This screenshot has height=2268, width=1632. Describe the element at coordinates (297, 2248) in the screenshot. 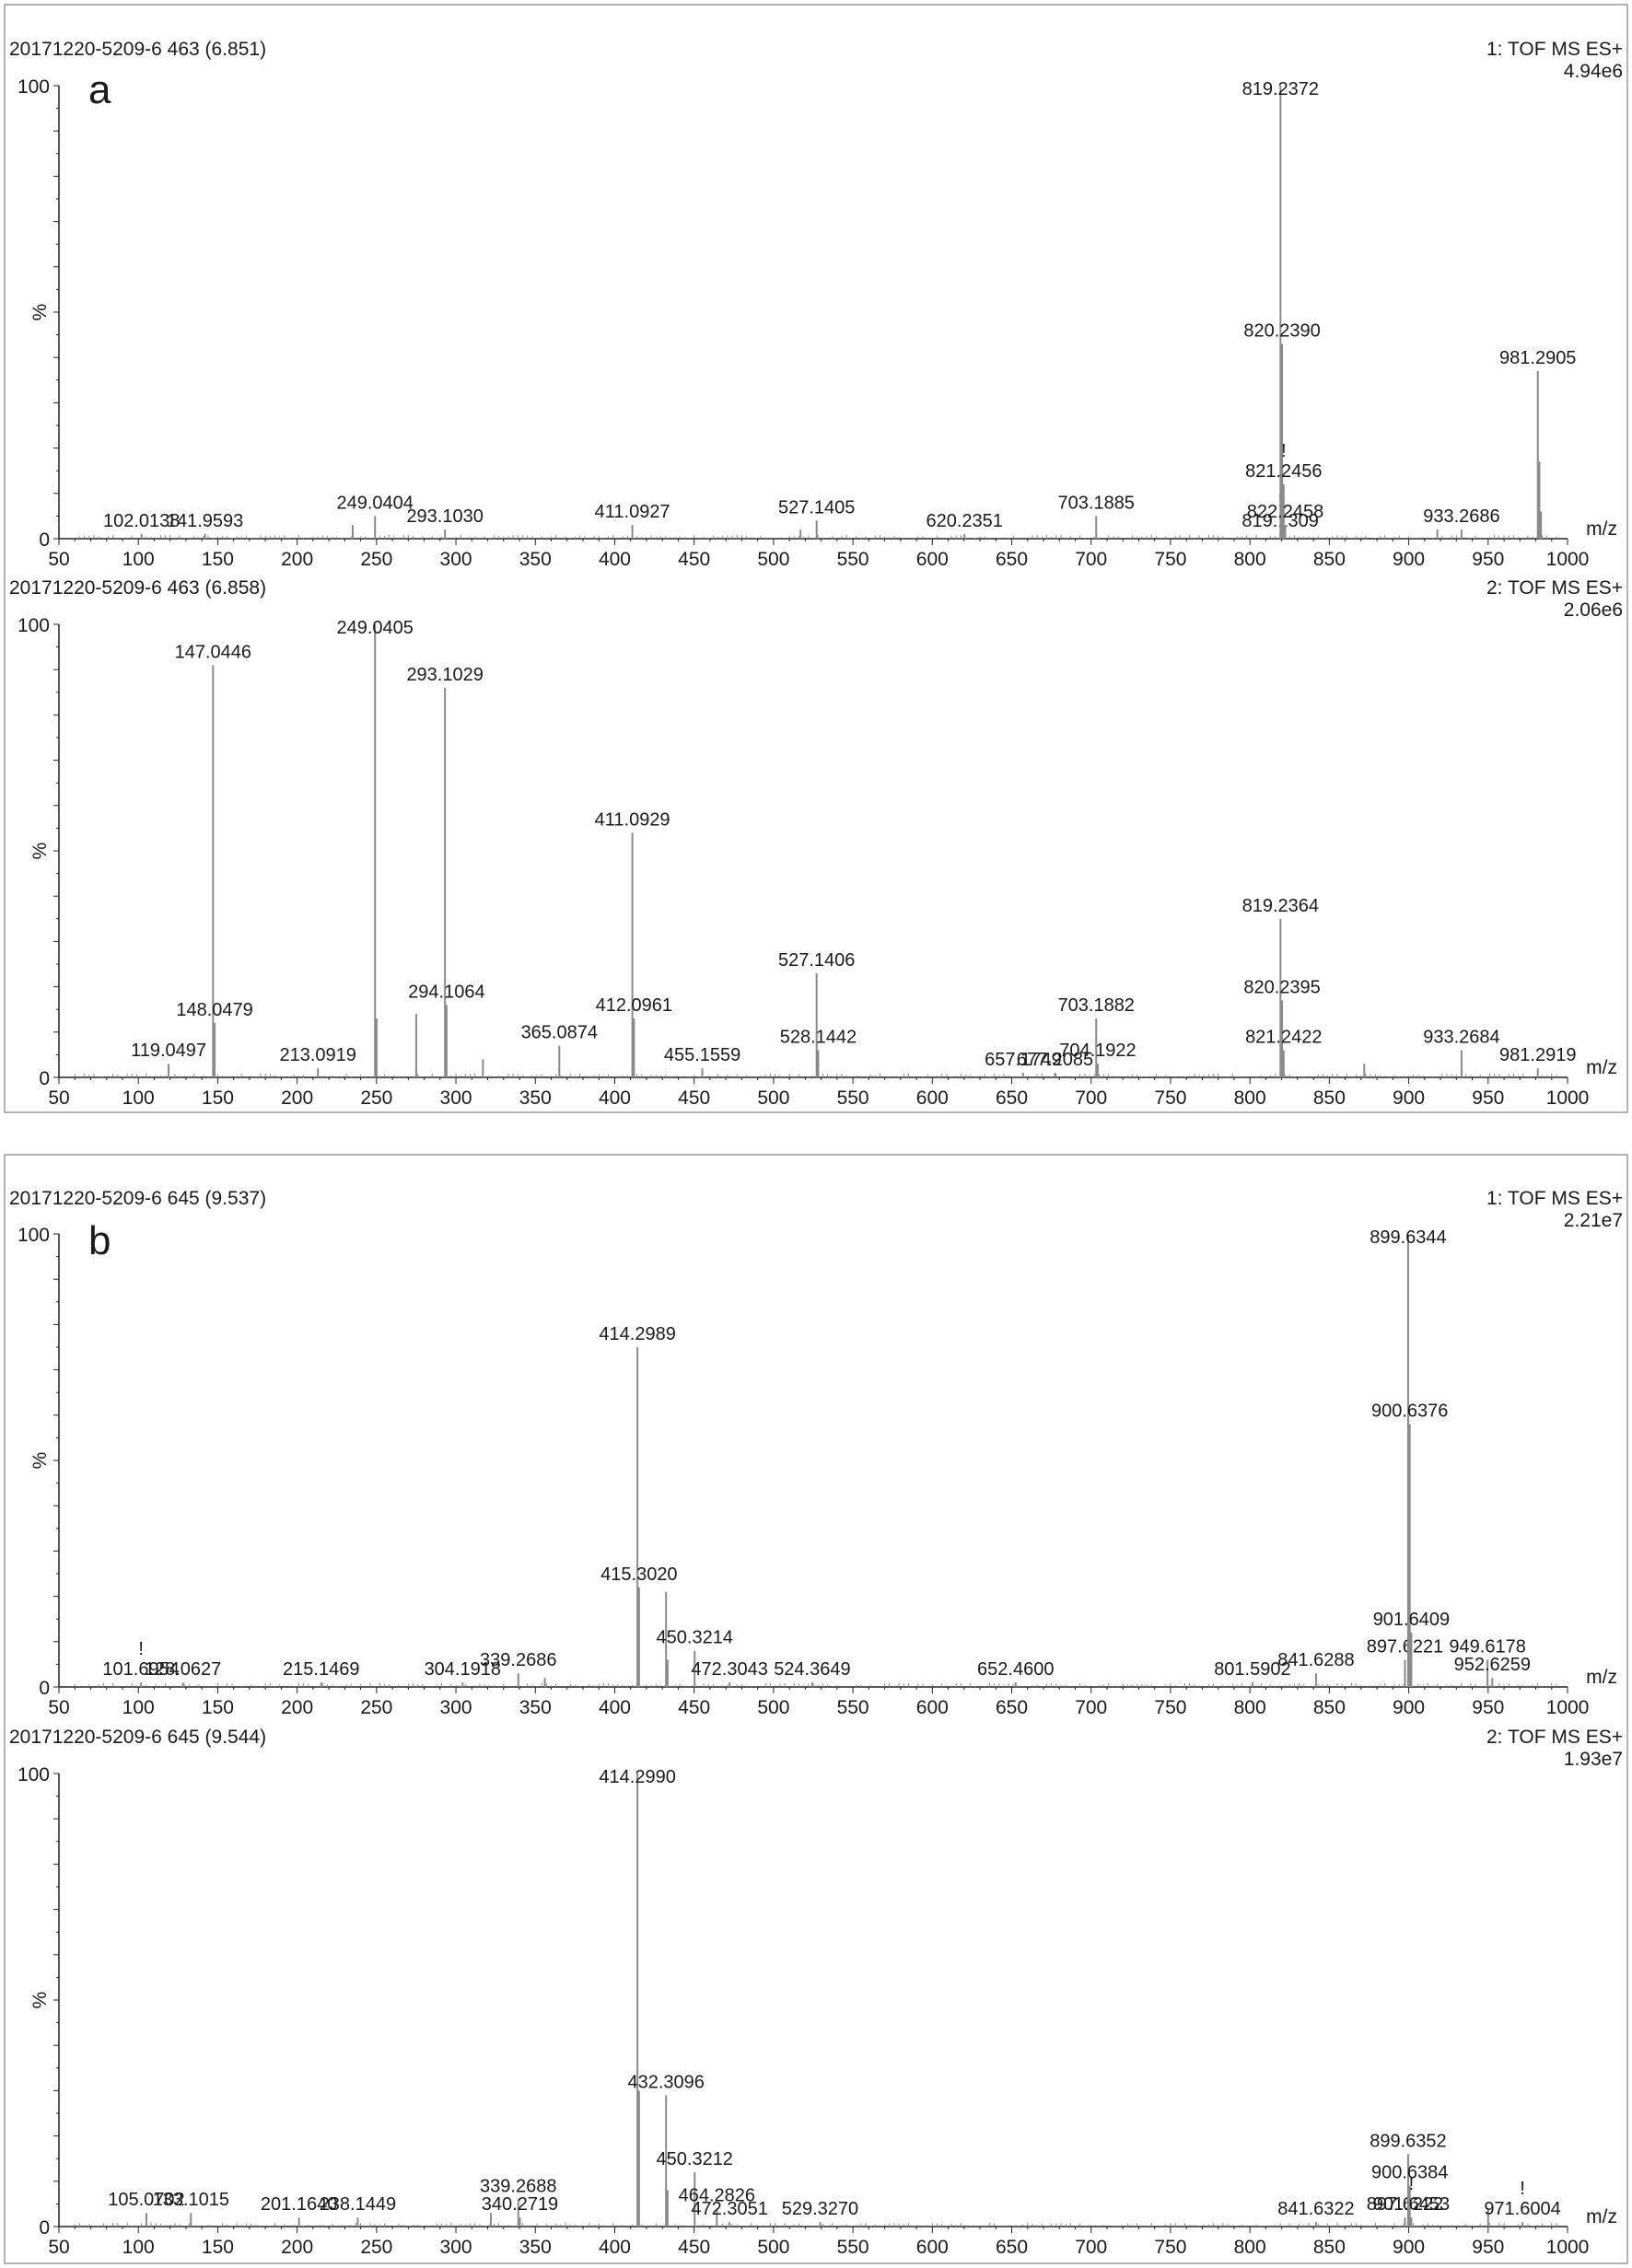

I see `x-tick-label: 200` at that location.